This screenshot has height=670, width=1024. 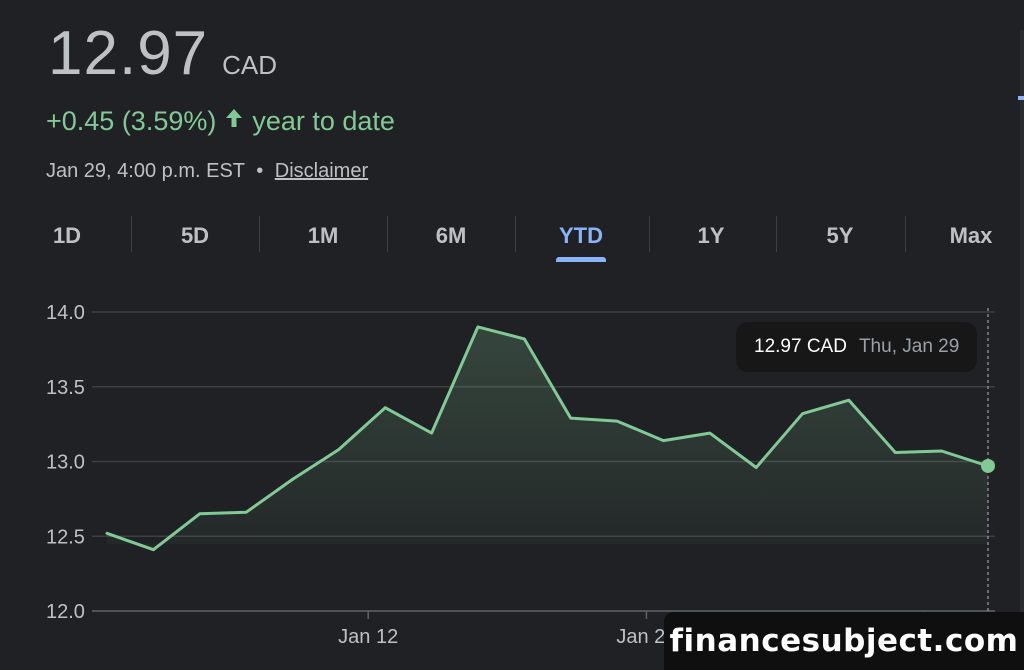 What do you see at coordinates (800, 346) in the screenshot?
I see `tooltip-price: 12.97 CAD` at bounding box center [800, 346].